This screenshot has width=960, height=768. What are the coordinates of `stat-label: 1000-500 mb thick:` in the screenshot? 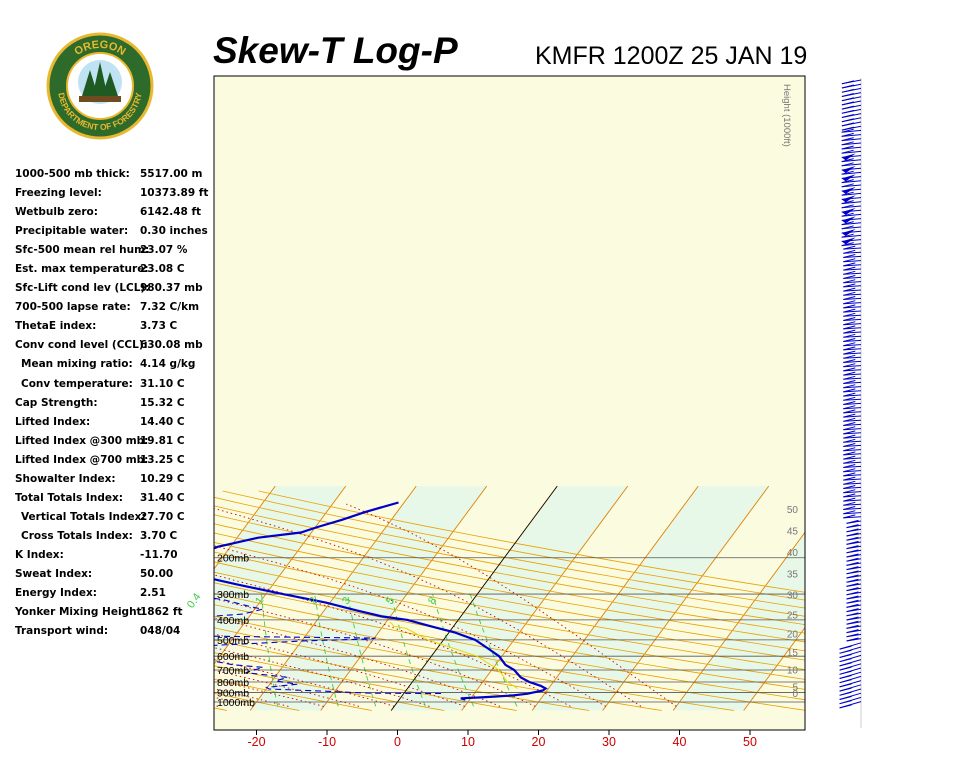 It's located at (72, 174).